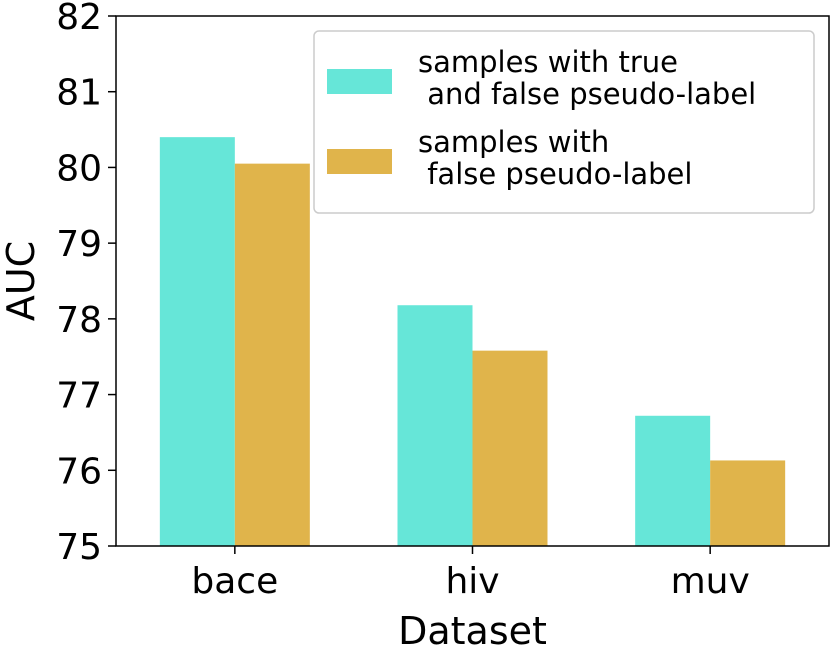 The height and width of the screenshot is (653, 831). What do you see at coordinates (79, 244) in the screenshot?
I see `y-tick-label: 79` at bounding box center [79, 244].